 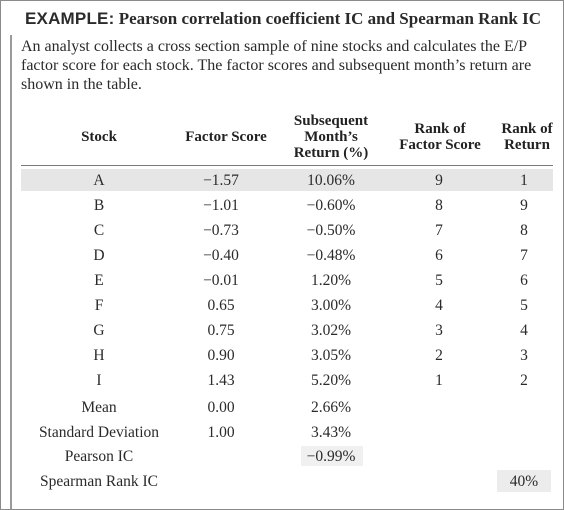 What do you see at coordinates (524, 205) in the screenshot?
I see `cell-rank-return: 9` at bounding box center [524, 205].